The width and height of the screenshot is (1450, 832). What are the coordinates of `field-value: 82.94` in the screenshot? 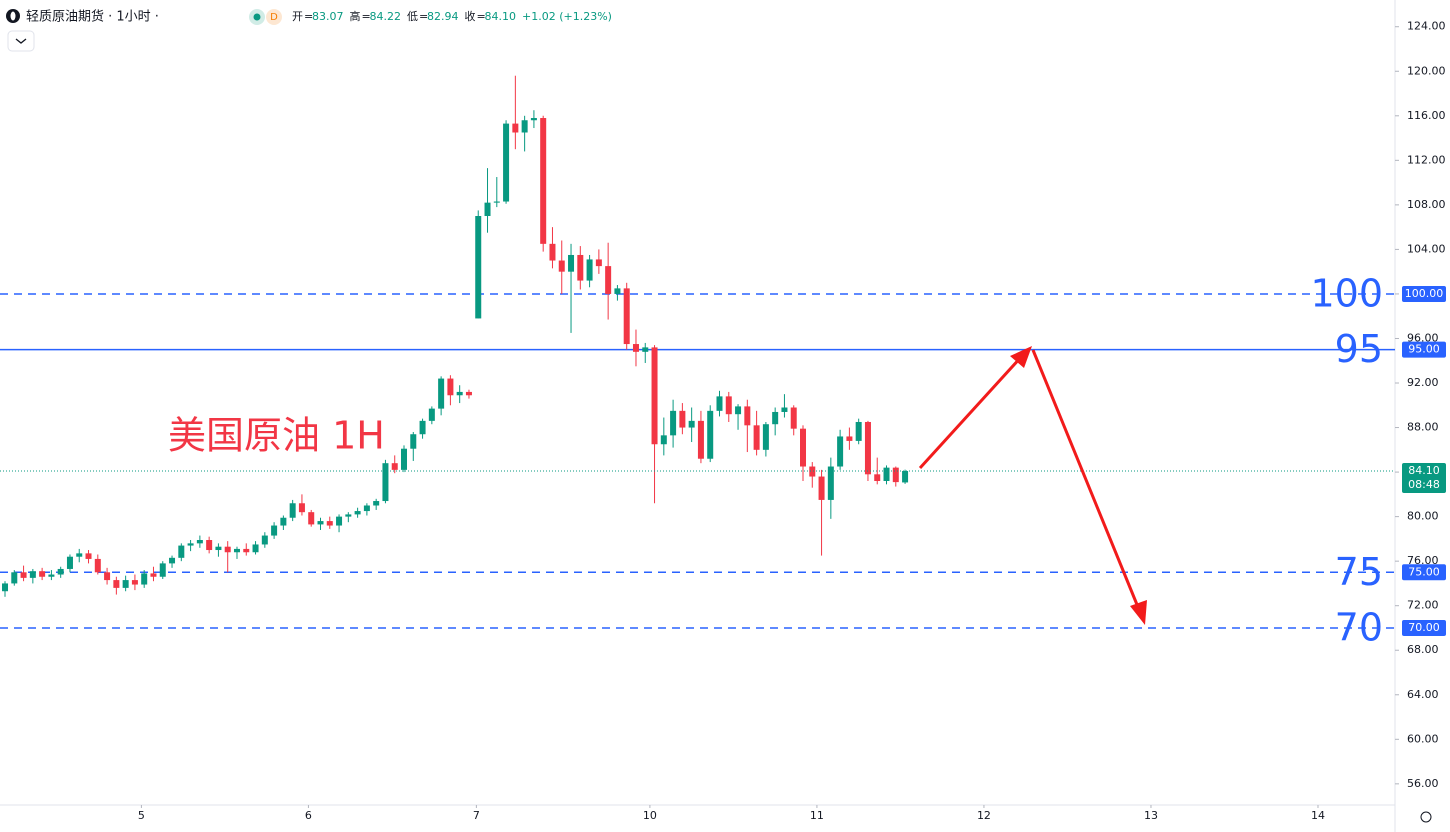 It's located at (443, 16).